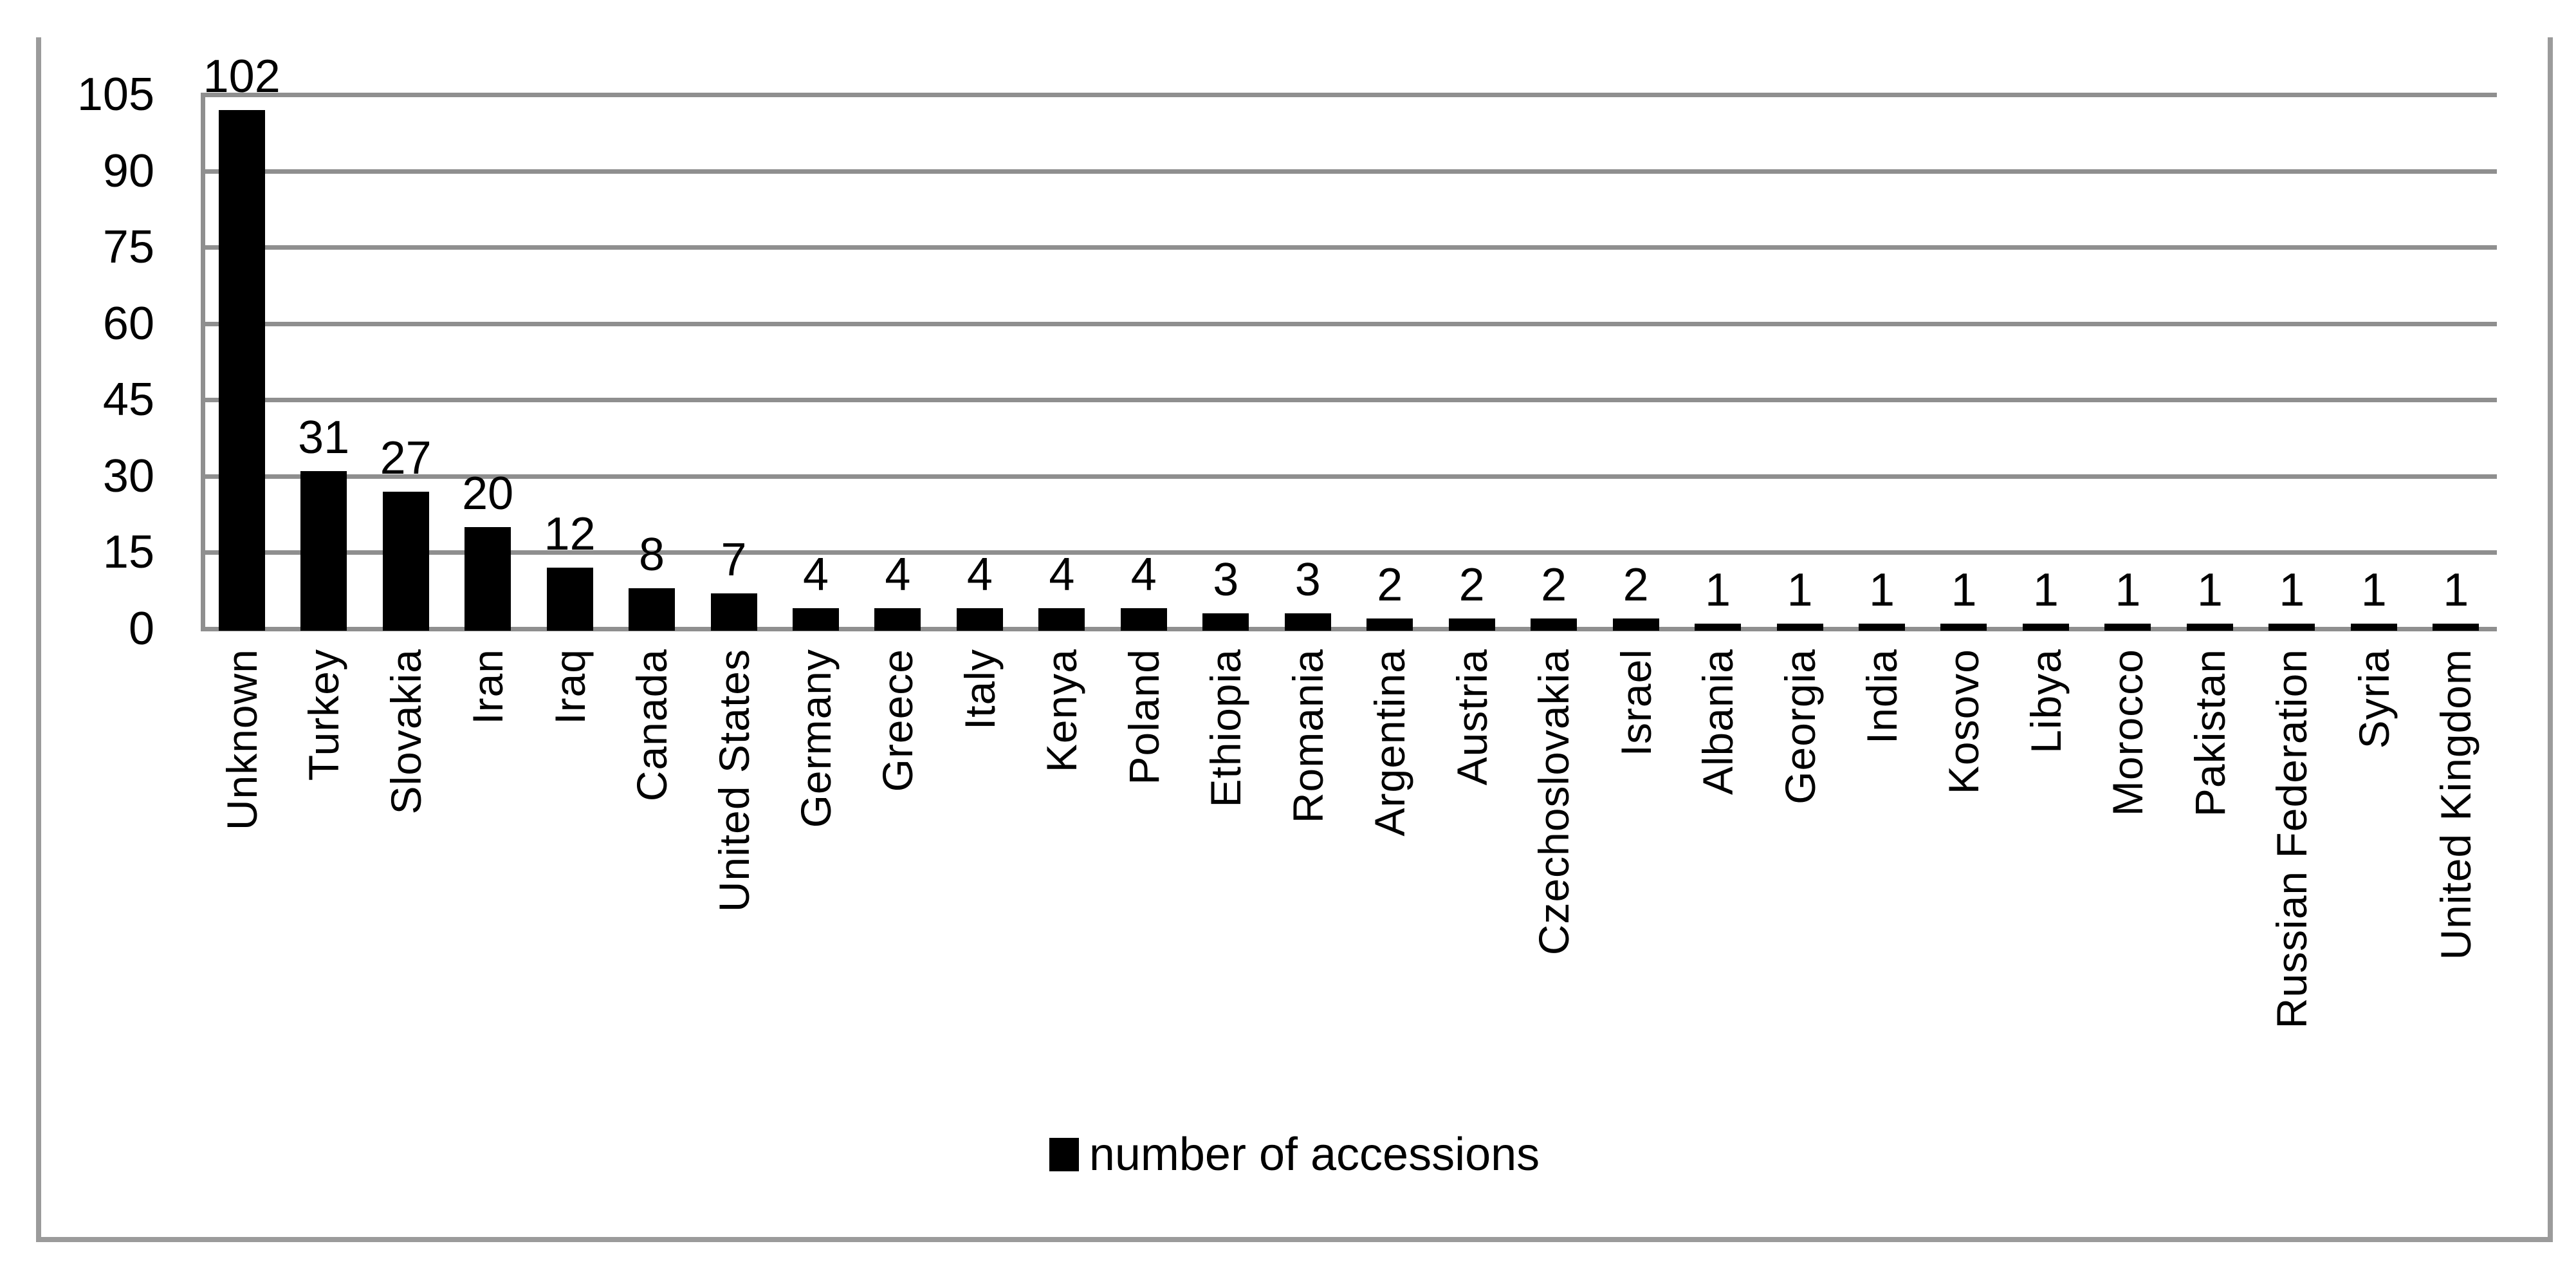 Image resolution: width=2576 pixels, height=1264 pixels. Describe the element at coordinates (1226, 729) in the screenshot. I see `x-axis-category-label: Ethiopia` at that location.